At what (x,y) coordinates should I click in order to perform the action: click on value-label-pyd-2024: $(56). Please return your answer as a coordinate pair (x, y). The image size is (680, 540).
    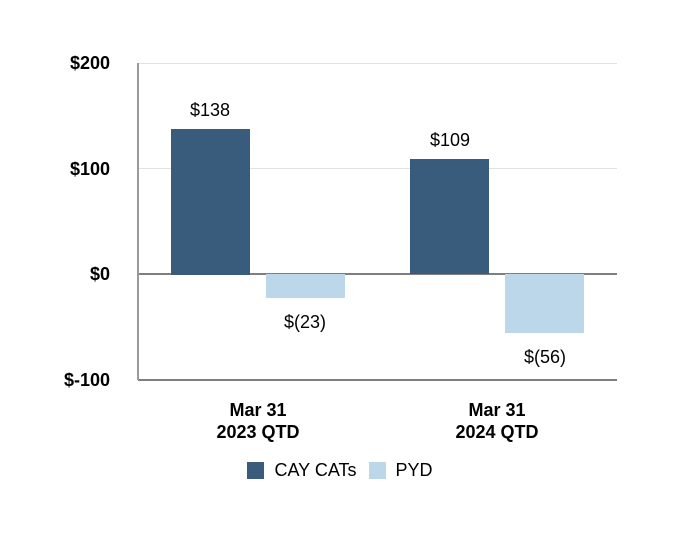
    Looking at the image, I should click on (545, 357).